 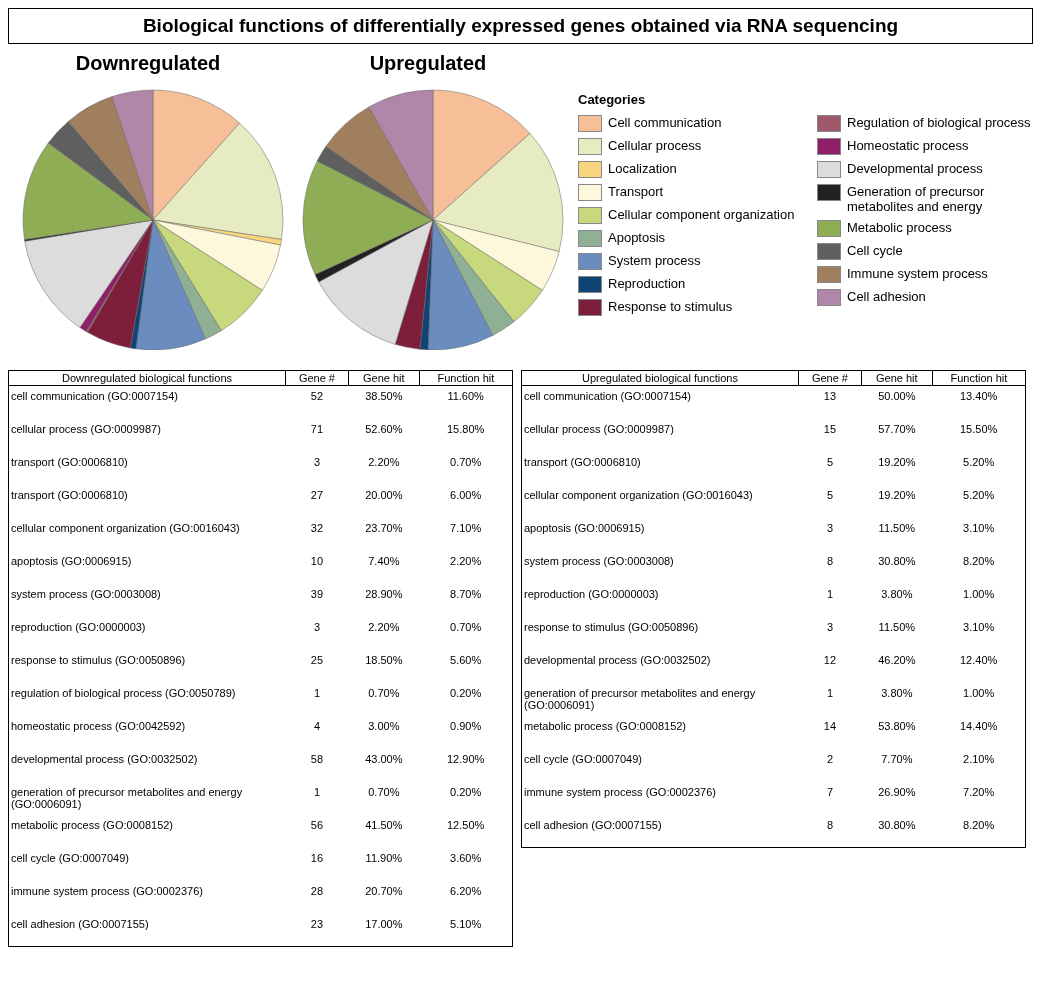 I want to click on category-label: transport (GO:0006810), so click(x=69, y=462).